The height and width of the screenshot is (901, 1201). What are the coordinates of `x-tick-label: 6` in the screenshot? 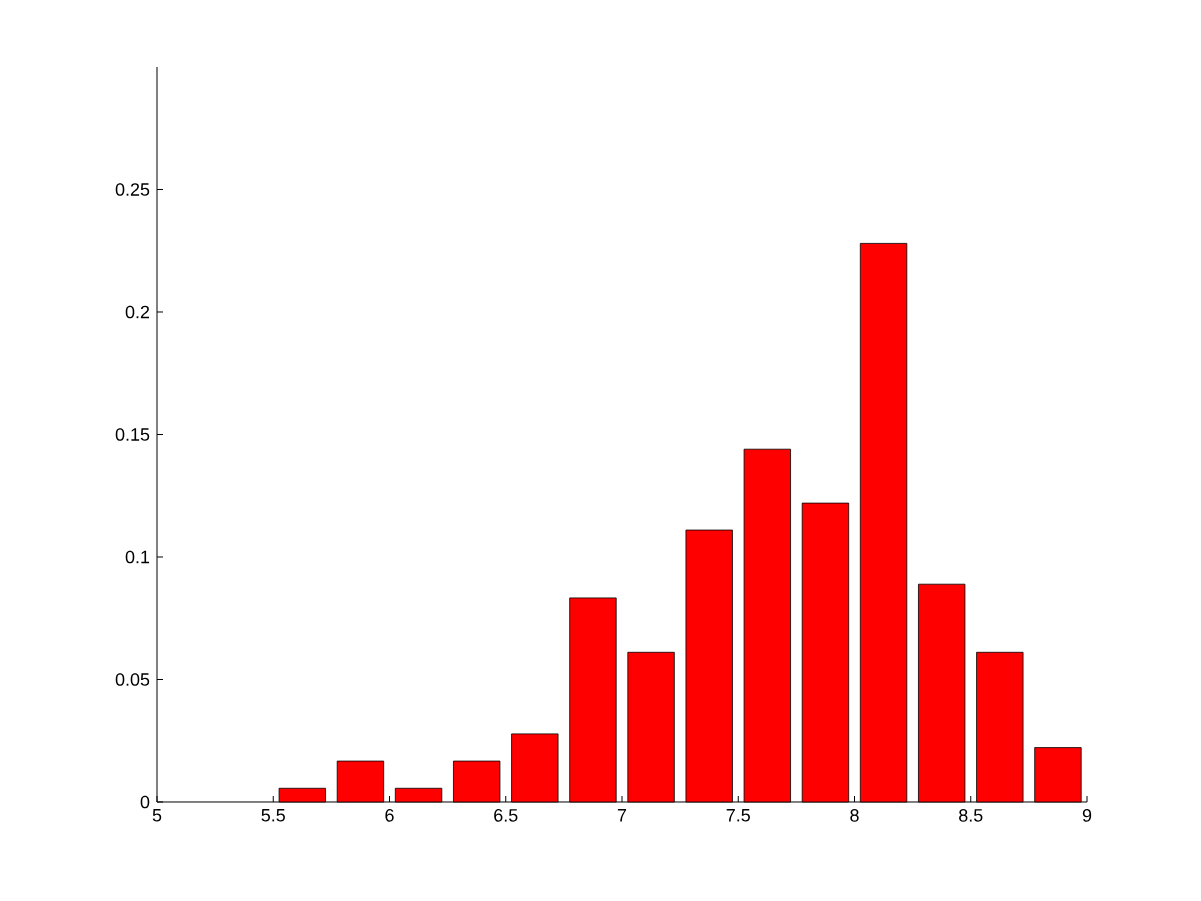 It's located at (389, 815).